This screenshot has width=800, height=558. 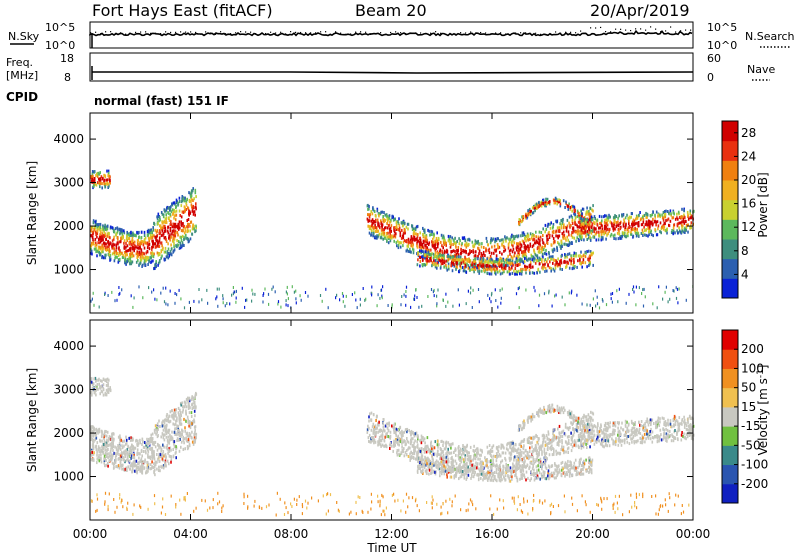 I want to click on noise-panel: N.Sky 10^5 10^0 10^5 10^0 N.Search, so click(x=401, y=36).